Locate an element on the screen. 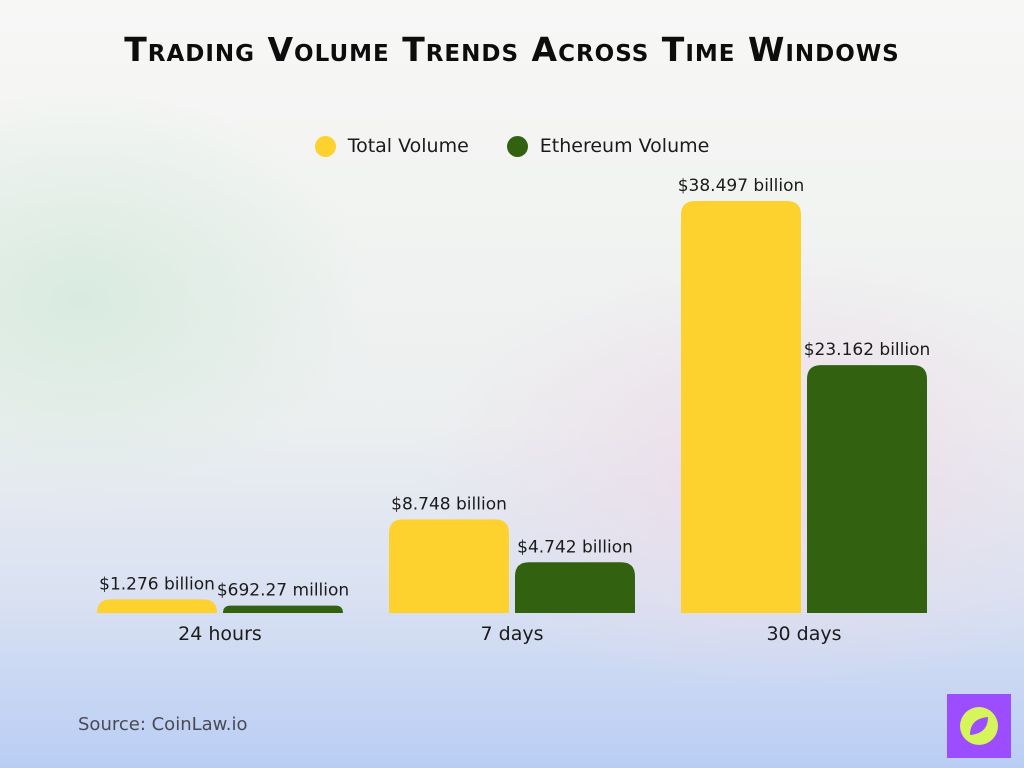 This screenshot has width=1024, height=768. bar-ethereum-volume-7-days is located at coordinates (575, 587).